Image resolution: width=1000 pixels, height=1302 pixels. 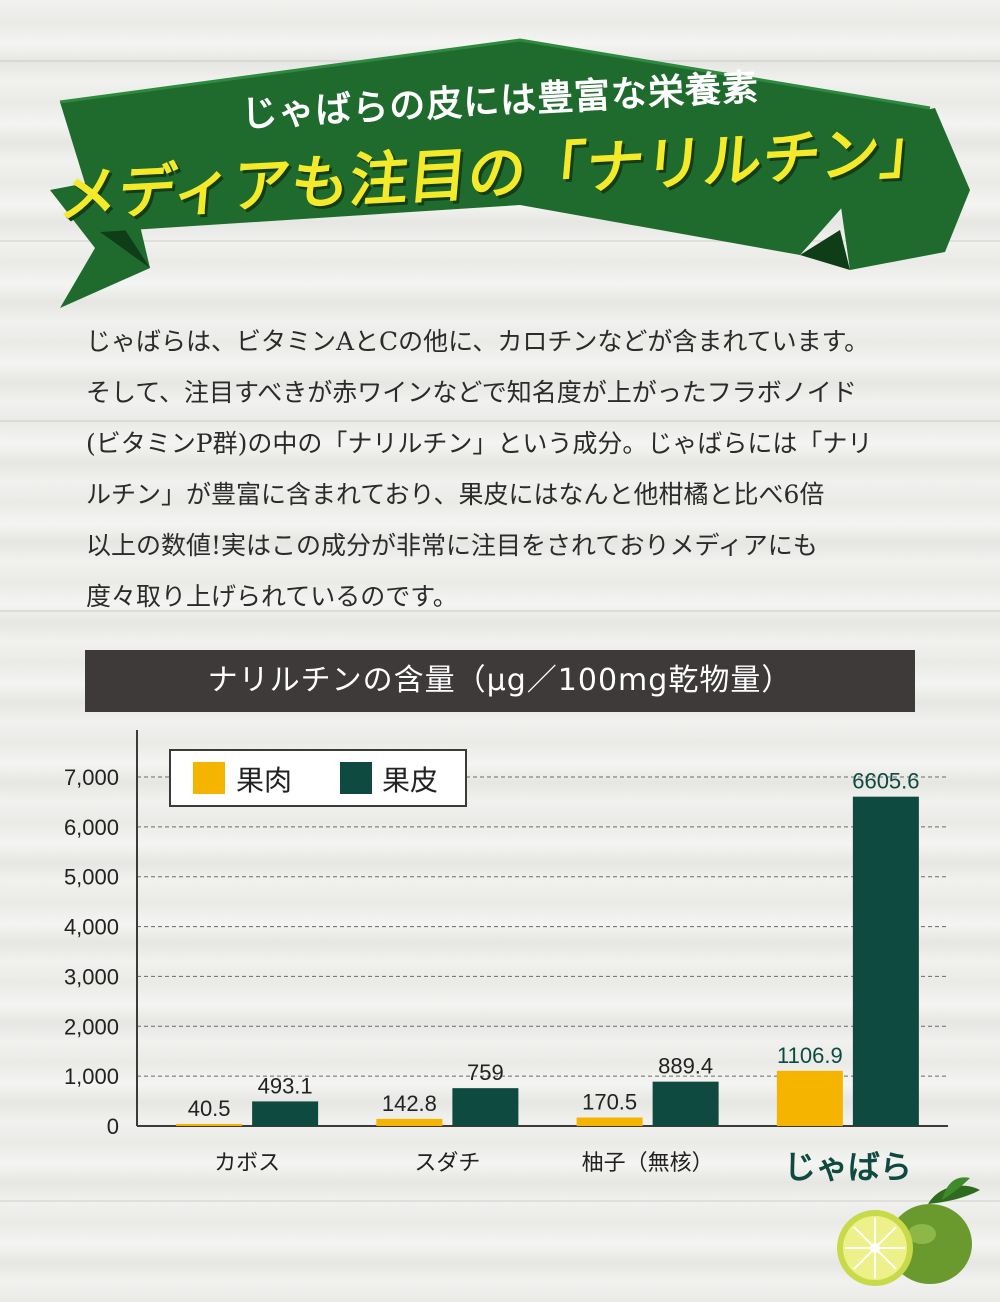 What do you see at coordinates (825, 250) in the screenshot?
I see `ribbon-right-fold` at bounding box center [825, 250].